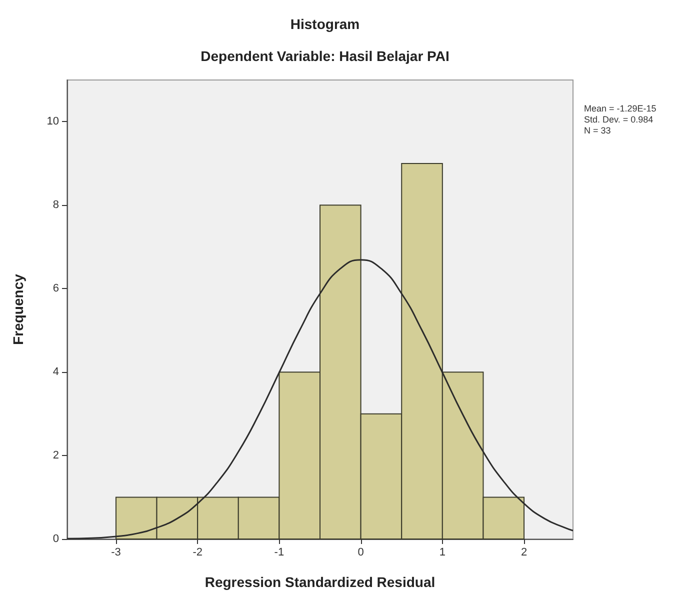  Describe the element at coordinates (55, 288) in the screenshot. I see `y-tick-label: 6` at that location.